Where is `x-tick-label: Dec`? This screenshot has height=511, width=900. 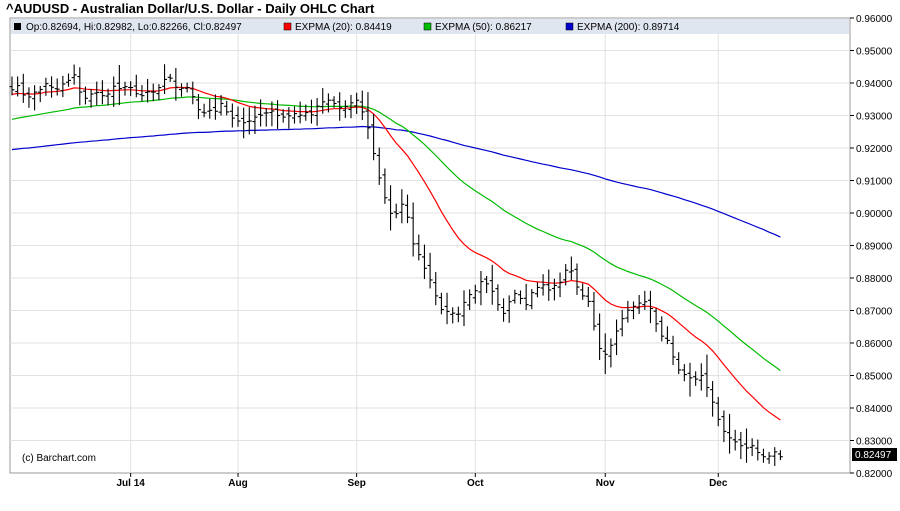 x-tick-label: Dec is located at coordinates (718, 483).